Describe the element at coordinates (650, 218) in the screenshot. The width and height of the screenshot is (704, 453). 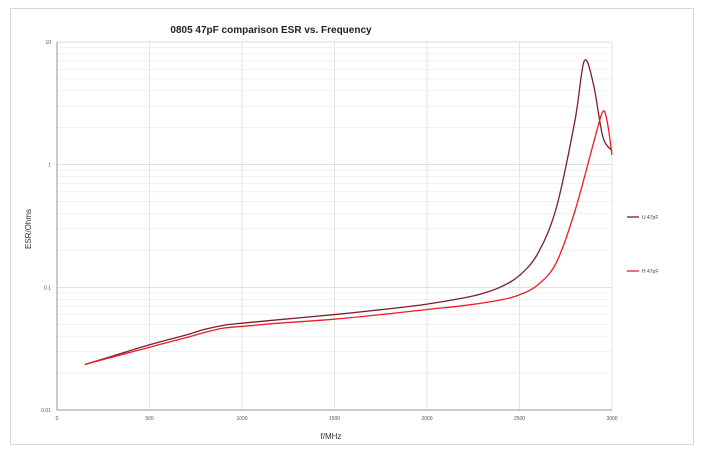
I see `legend-label-1: U 47pF` at that location.